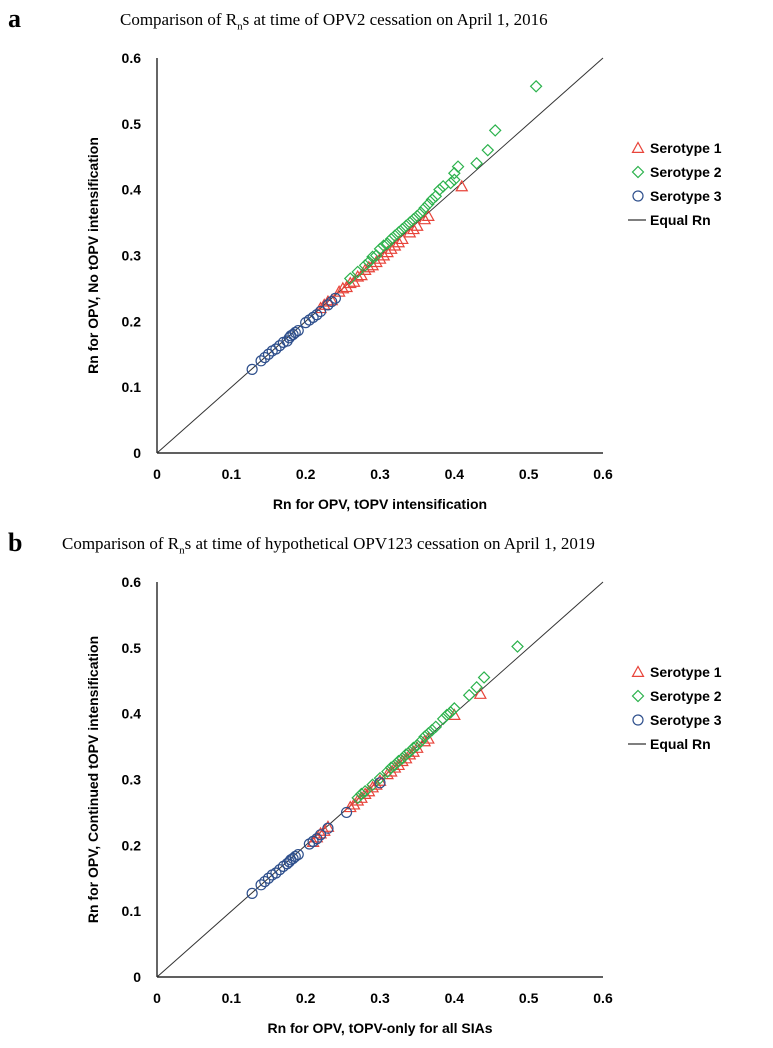  What do you see at coordinates (603, 998) in the screenshot?
I see `x-tick-label: 0.6` at bounding box center [603, 998].